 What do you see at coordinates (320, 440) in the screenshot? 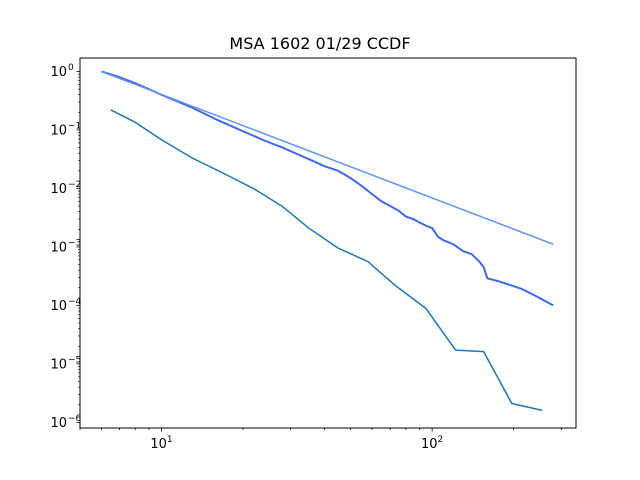
I see `x-axis-ticks: 10¹ 10²` at bounding box center [320, 440].